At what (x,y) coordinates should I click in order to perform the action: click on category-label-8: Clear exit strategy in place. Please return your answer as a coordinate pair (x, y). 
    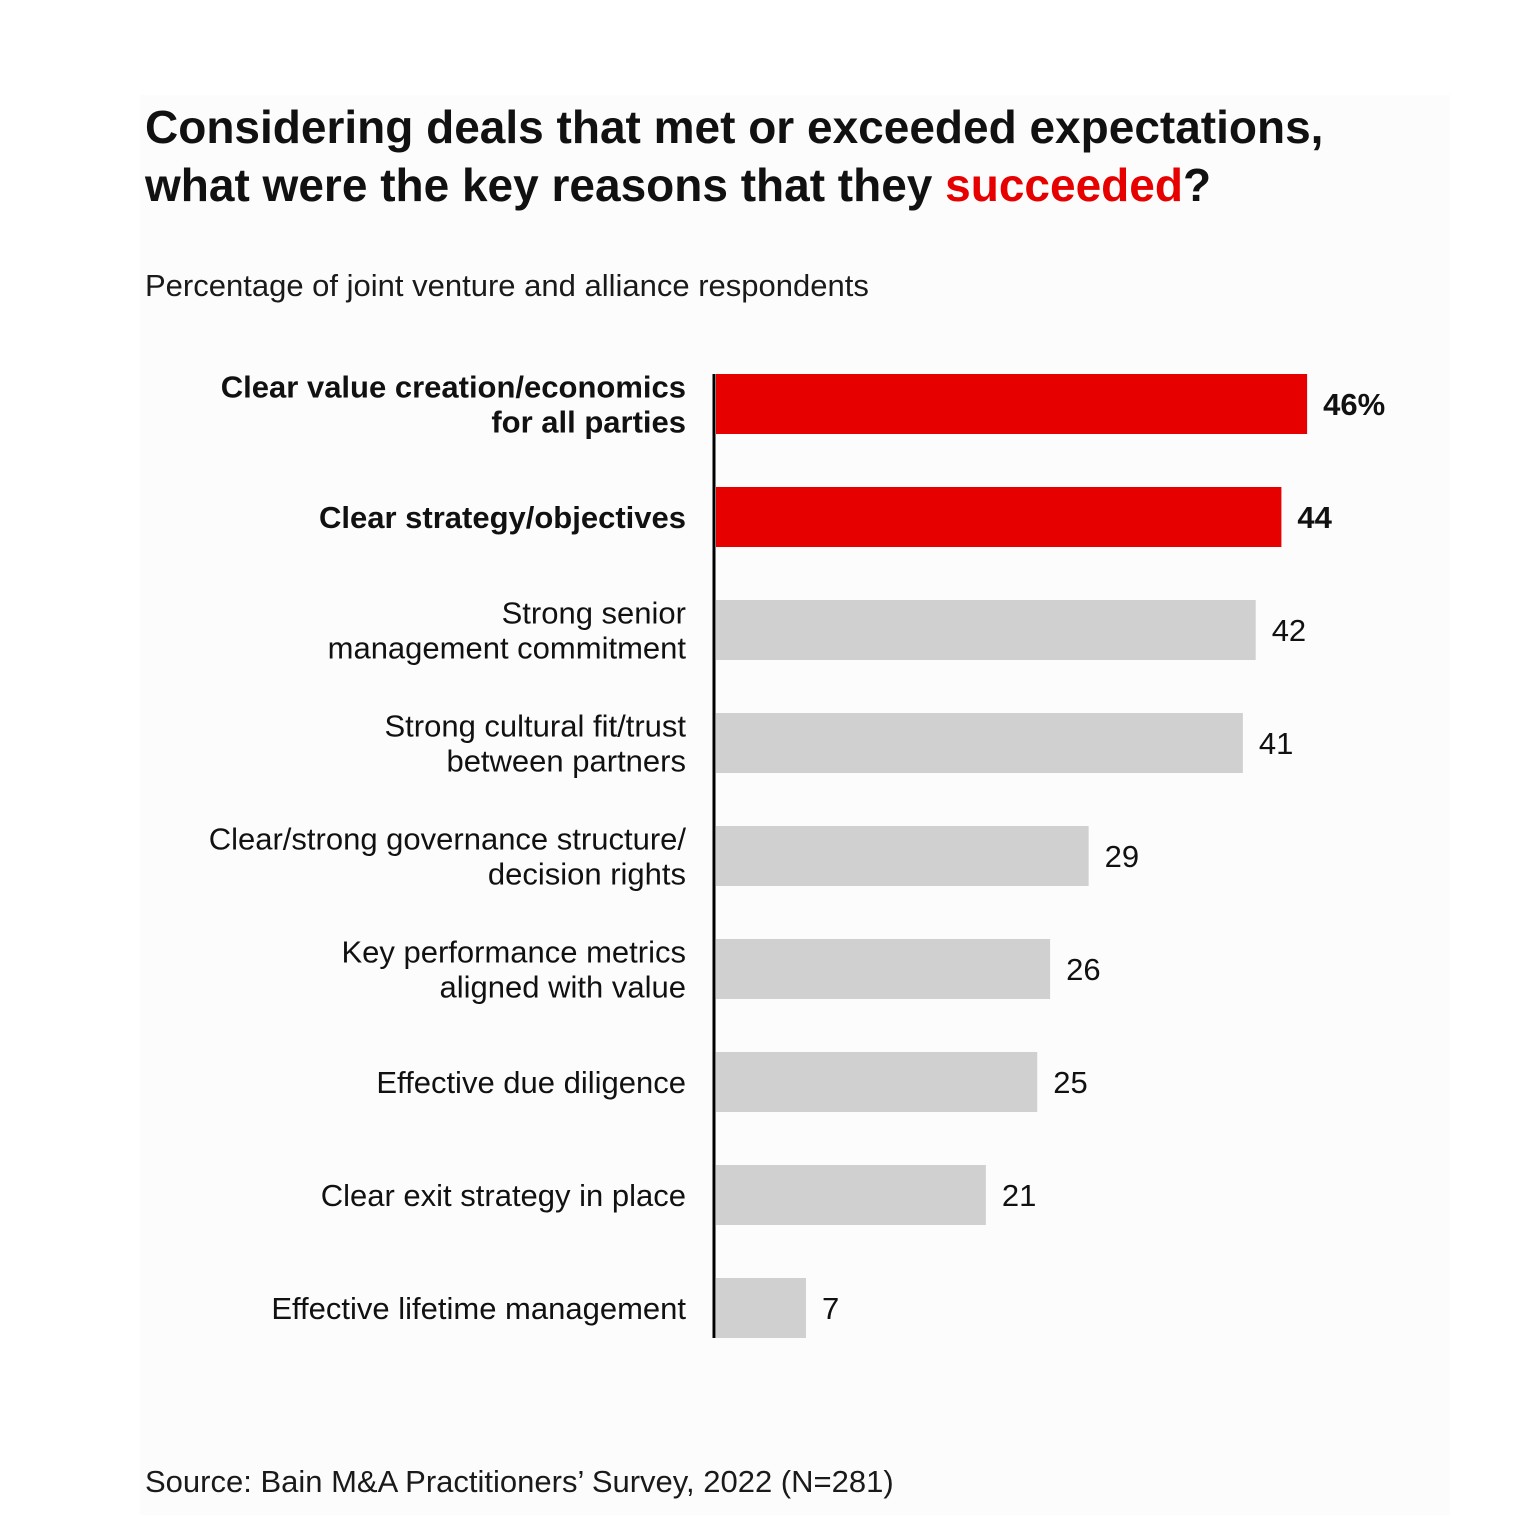
    Looking at the image, I should click on (503, 1195).